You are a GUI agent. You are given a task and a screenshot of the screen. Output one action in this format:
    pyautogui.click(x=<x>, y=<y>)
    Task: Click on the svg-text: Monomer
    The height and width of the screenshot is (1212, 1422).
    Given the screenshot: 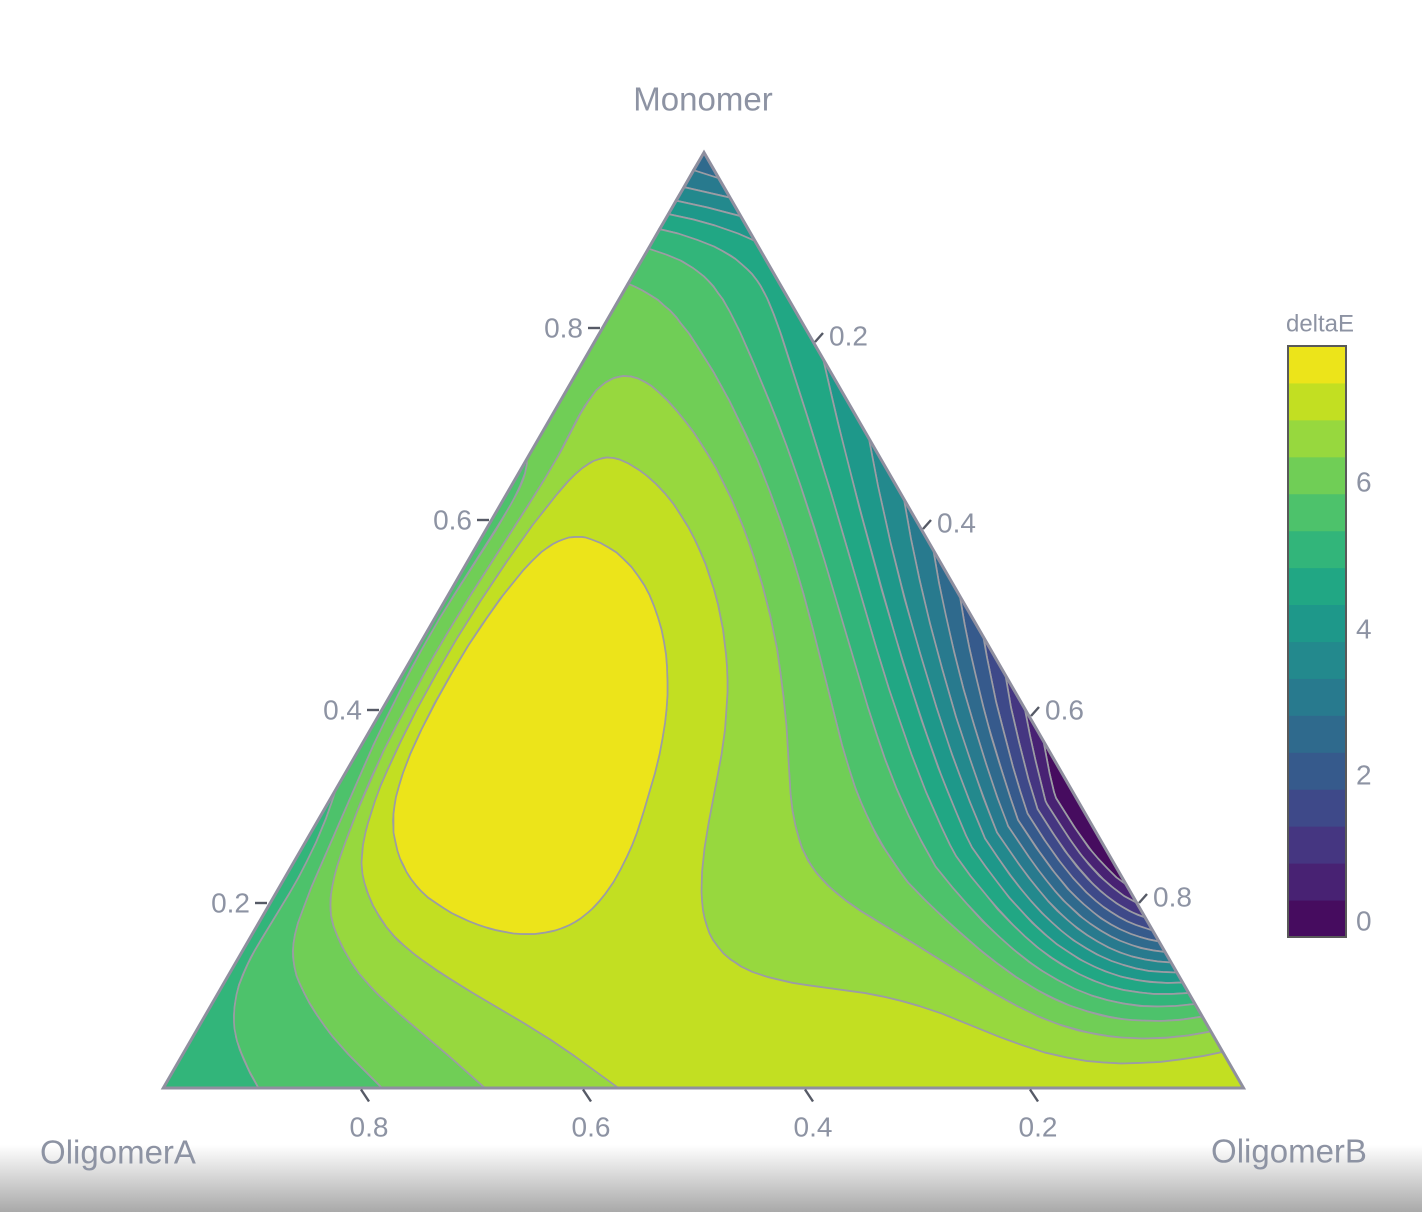 What is the action you would take?
    pyautogui.click(x=702, y=99)
    